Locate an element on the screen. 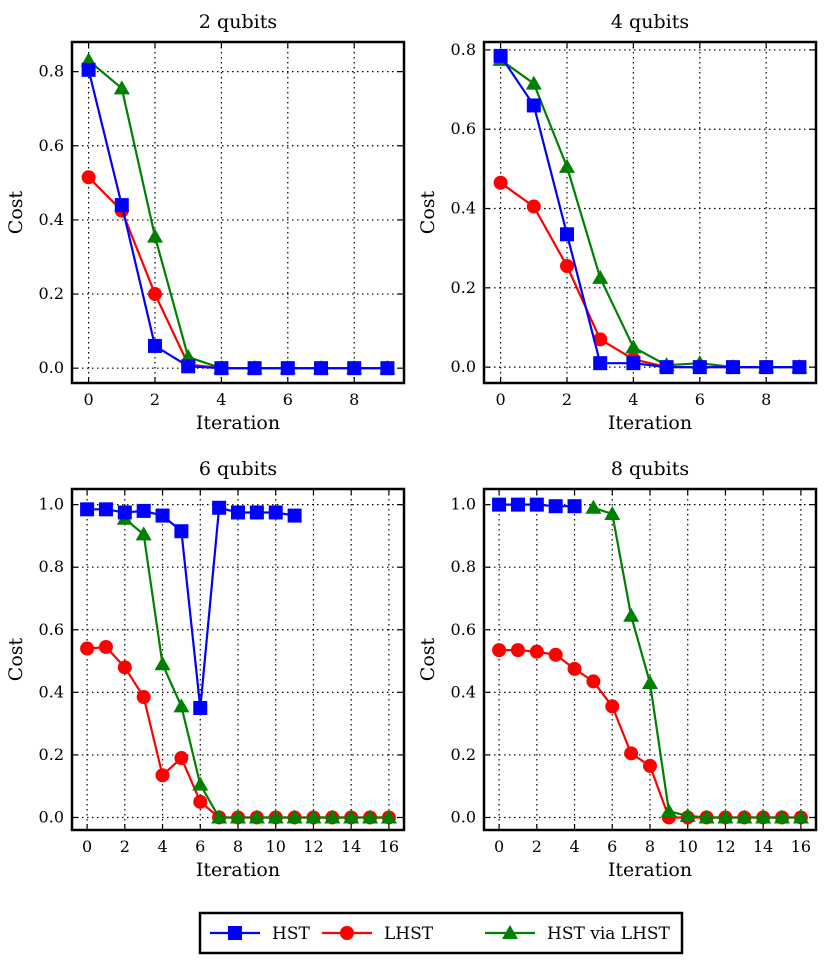  series-hst is located at coordinates (650, 211).